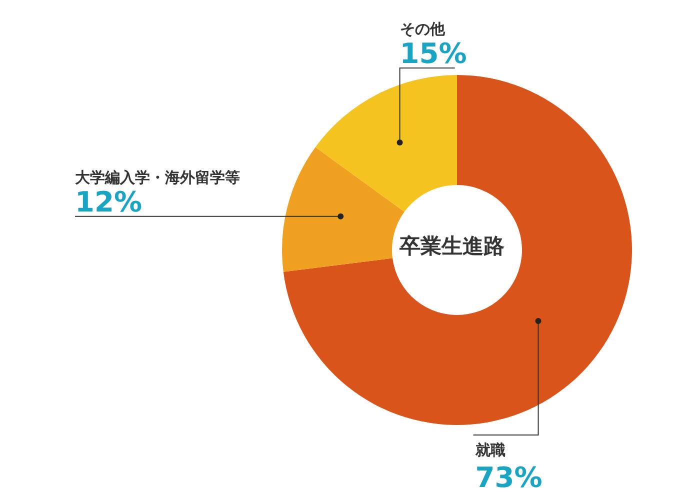 Image resolution: width=700 pixels, height=500 pixels. What do you see at coordinates (451, 246) in the screenshot?
I see `text: 卒業生進路` at bounding box center [451, 246].